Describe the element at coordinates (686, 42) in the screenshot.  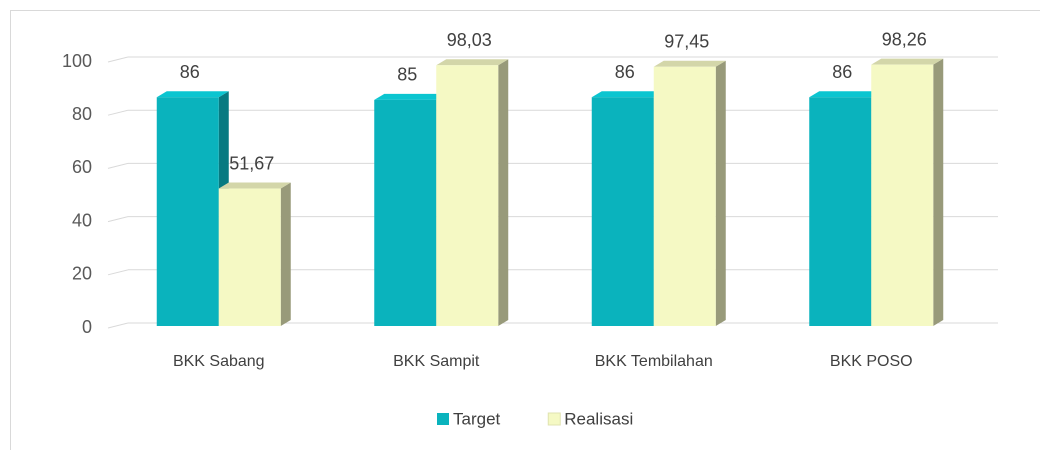
I see `value-label: 97,45` at that location.